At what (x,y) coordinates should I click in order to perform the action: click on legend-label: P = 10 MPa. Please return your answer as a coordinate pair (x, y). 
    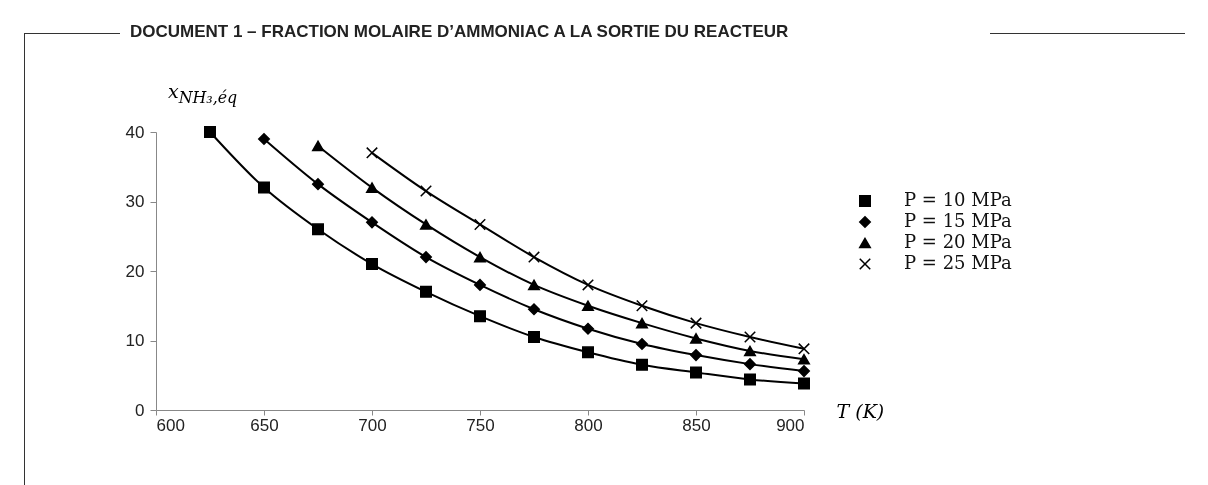
    Looking at the image, I should click on (958, 199).